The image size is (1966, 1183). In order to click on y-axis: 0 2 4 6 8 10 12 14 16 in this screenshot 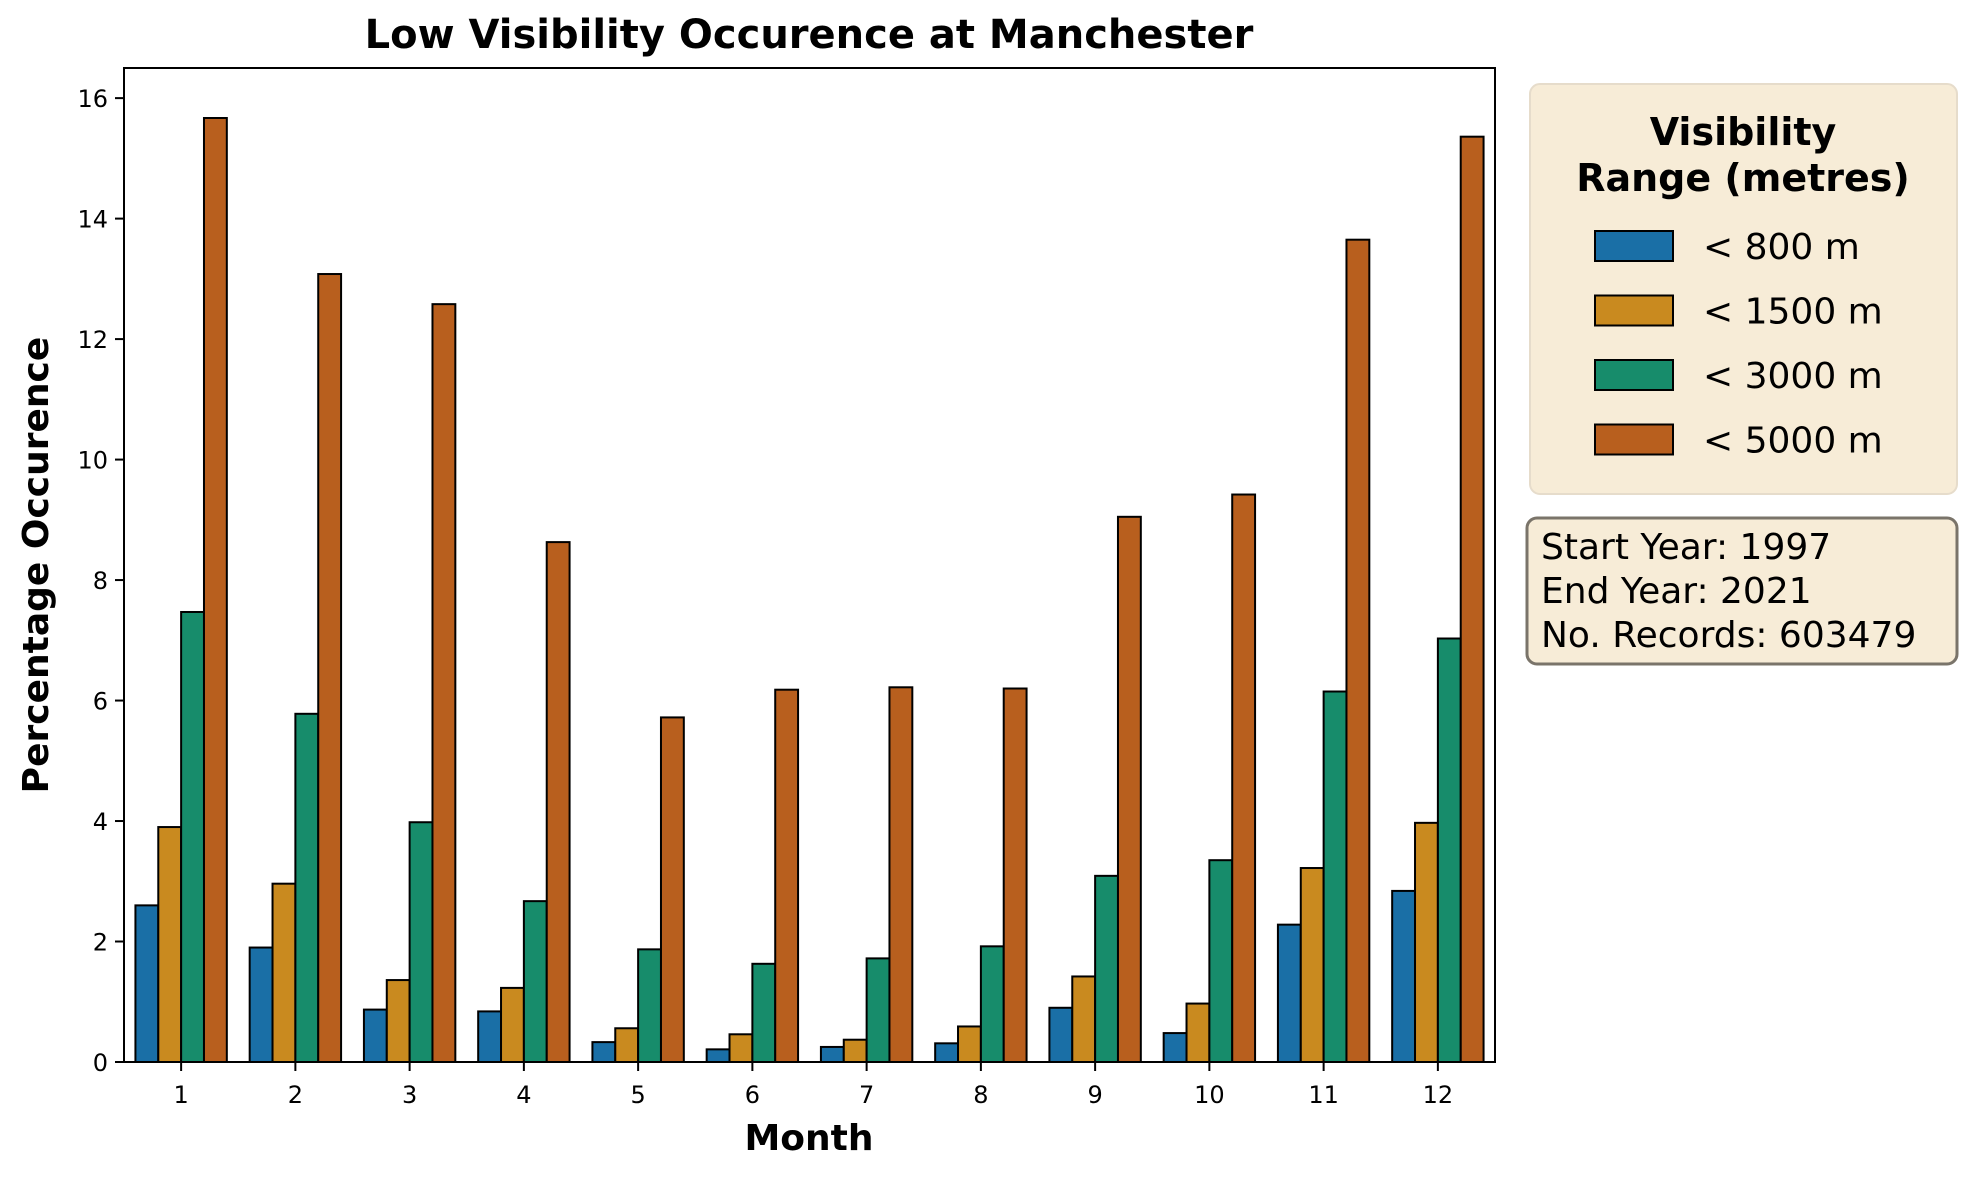, I will do `click(100, 581)`.